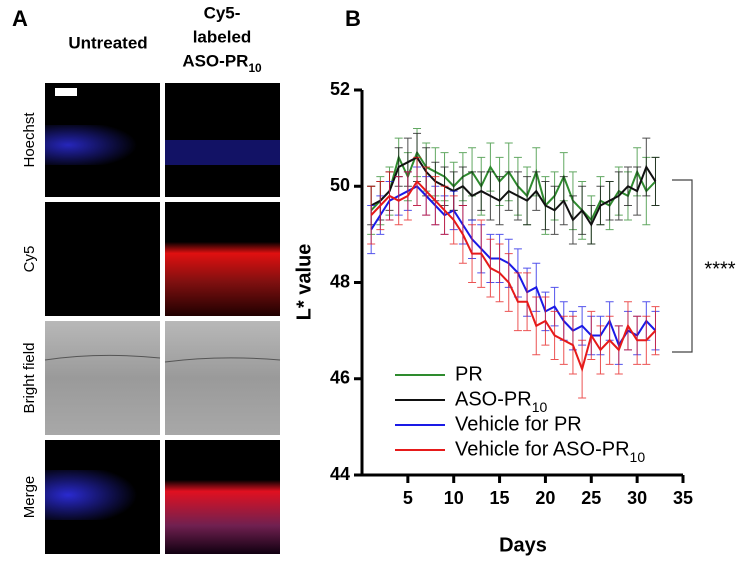  Describe the element at coordinates (500, 498) in the screenshot. I see `x-tick-label: 15` at that location.